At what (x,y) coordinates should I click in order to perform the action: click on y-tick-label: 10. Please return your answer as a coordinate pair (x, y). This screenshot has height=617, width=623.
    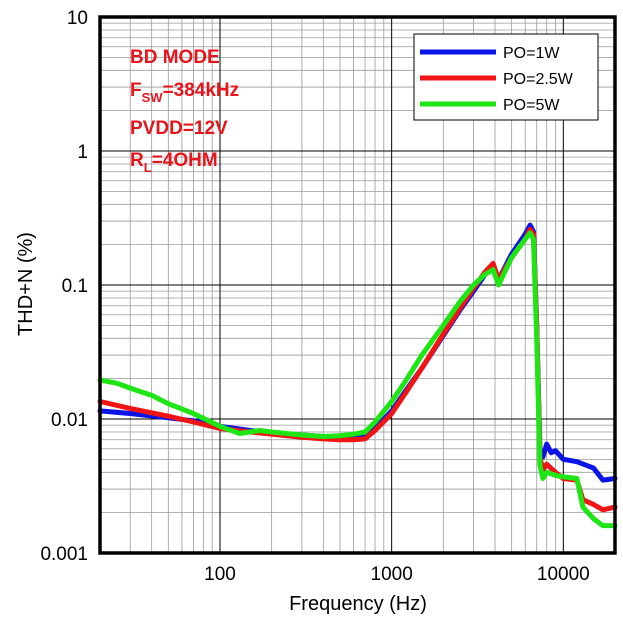
    Looking at the image, I should click on (77, 18).